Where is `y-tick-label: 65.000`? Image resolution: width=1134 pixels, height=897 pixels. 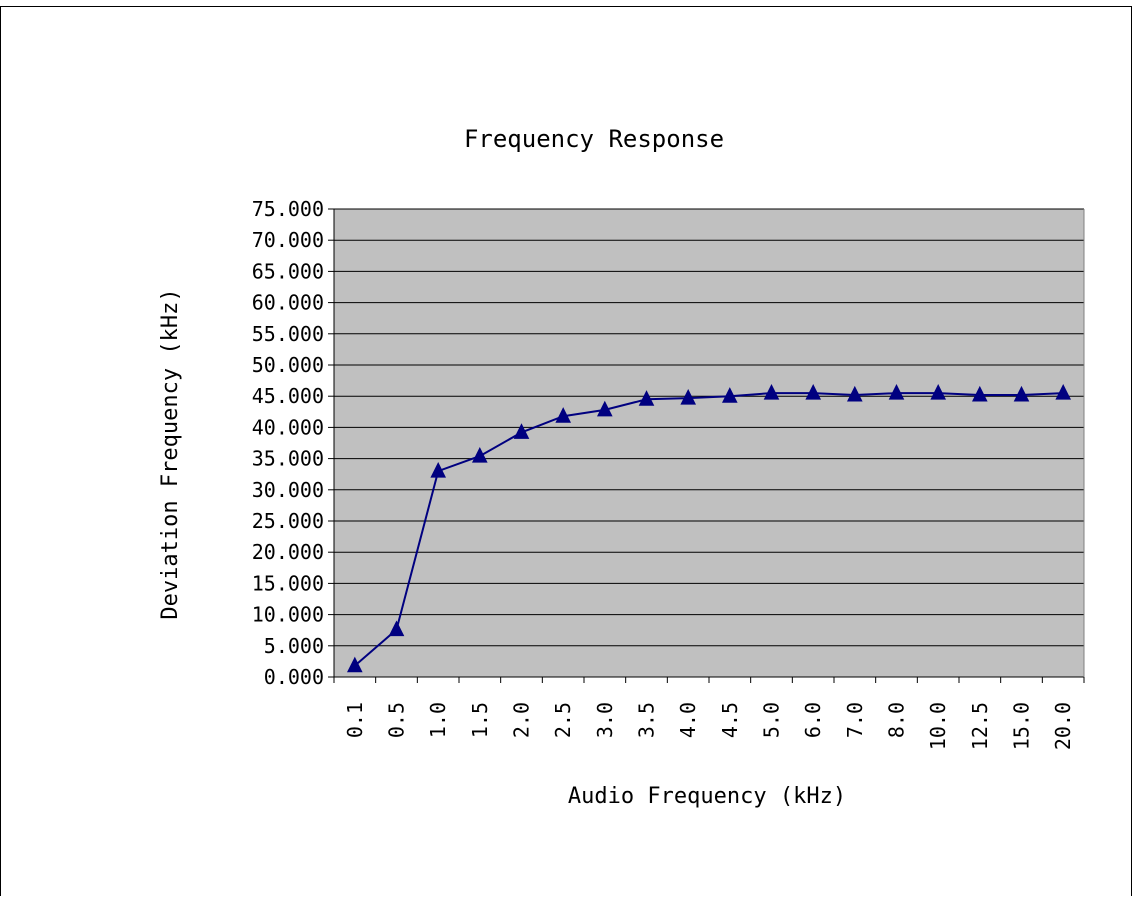 y-tick-label: 65.000 is located at coordinates (288, 271).